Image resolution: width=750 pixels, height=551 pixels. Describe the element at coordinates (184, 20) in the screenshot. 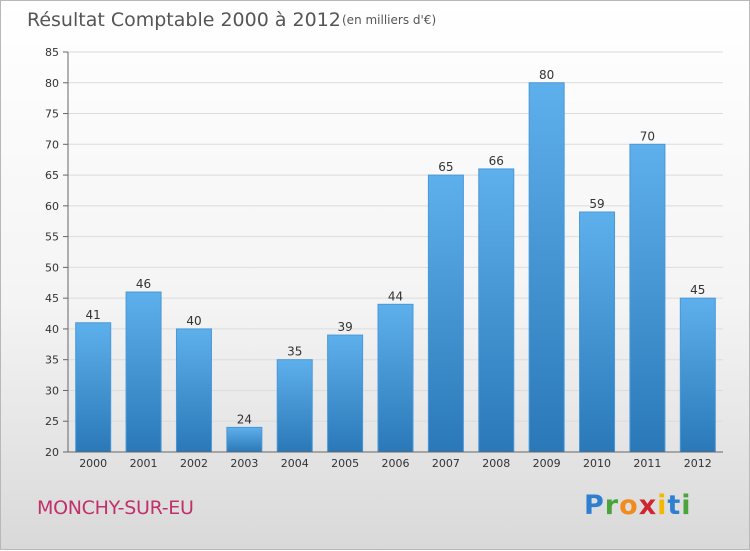

I see `chart-title: Résultat Comptable 2000 à 2012` at that location.